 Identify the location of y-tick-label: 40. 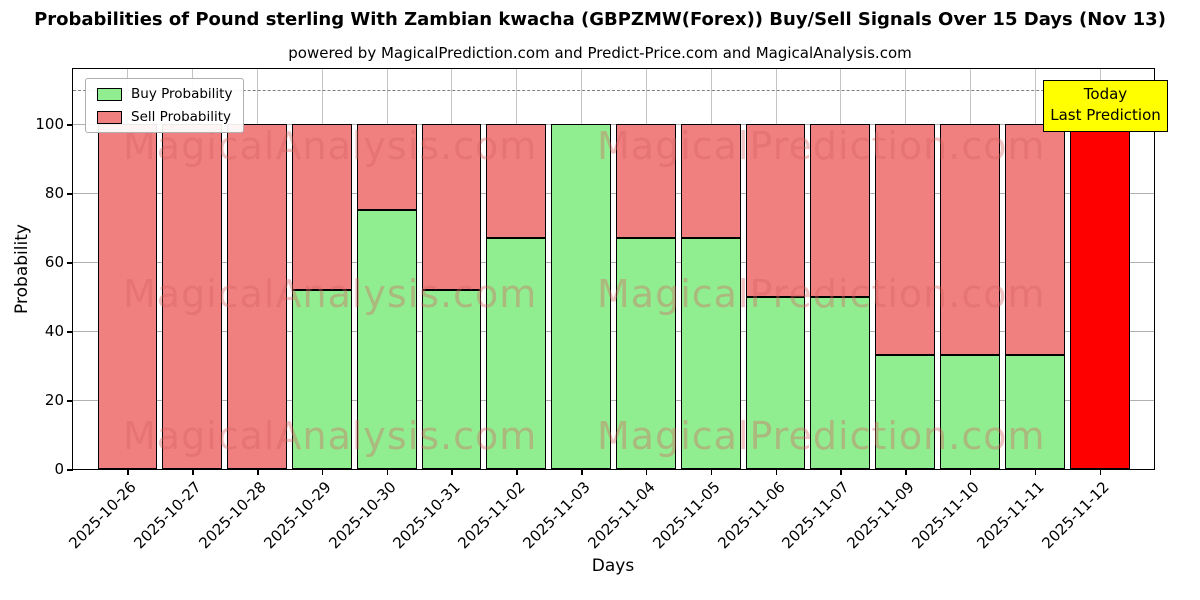
(54, 331).